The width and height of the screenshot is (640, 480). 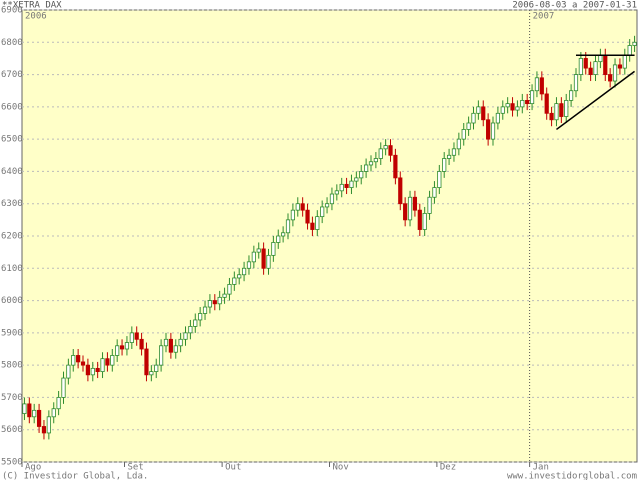 I want to click on x-tick-label: Ago, so click(x=33, y=468).